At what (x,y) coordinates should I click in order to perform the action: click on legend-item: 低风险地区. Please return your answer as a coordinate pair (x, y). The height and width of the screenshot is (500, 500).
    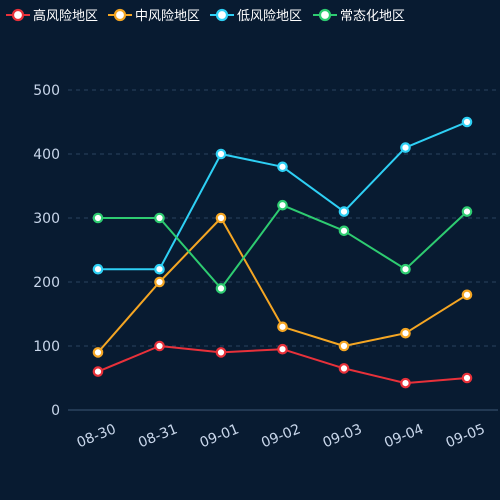
    Looking at the image, I should click on (256, 16).